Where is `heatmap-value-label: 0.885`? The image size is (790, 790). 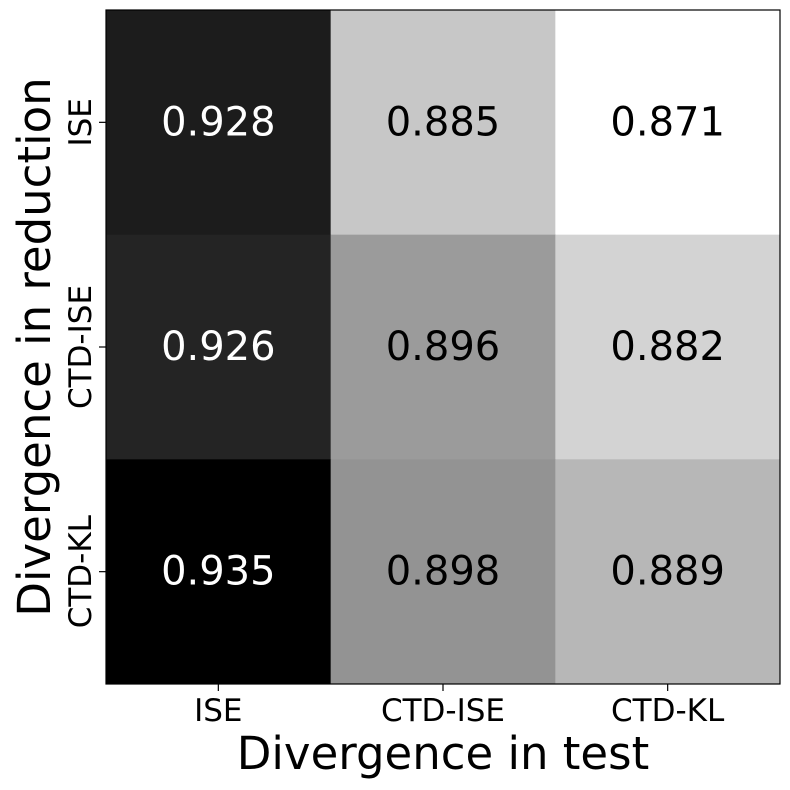 heatmap-value-label: 0.885 is located at coordinates (443, 122).